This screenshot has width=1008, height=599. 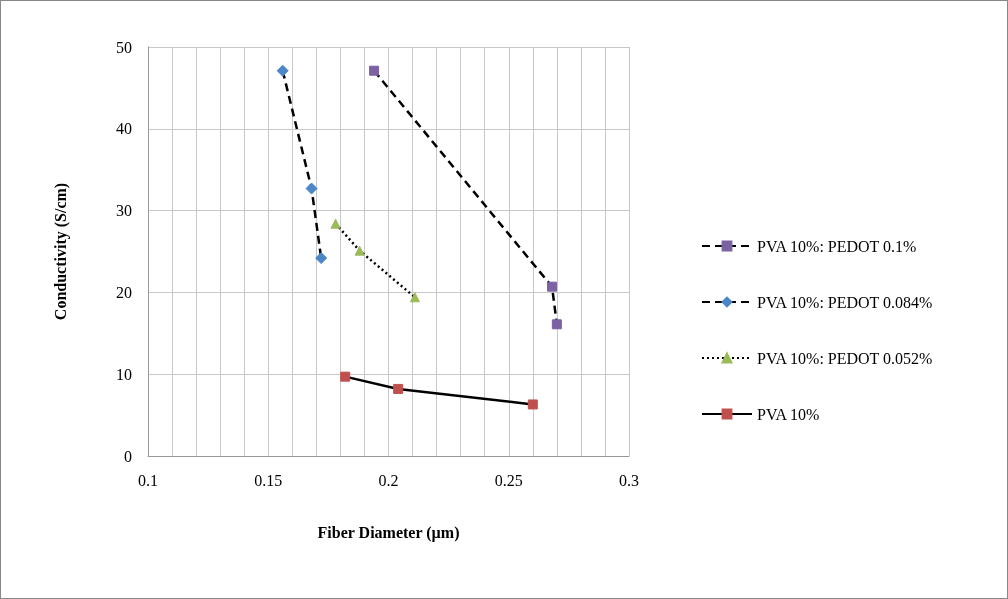 What do you see at coordinates (124, 47) in the screenshot?
I see `y-tick-label: 50` at bounding box center [124, 47].